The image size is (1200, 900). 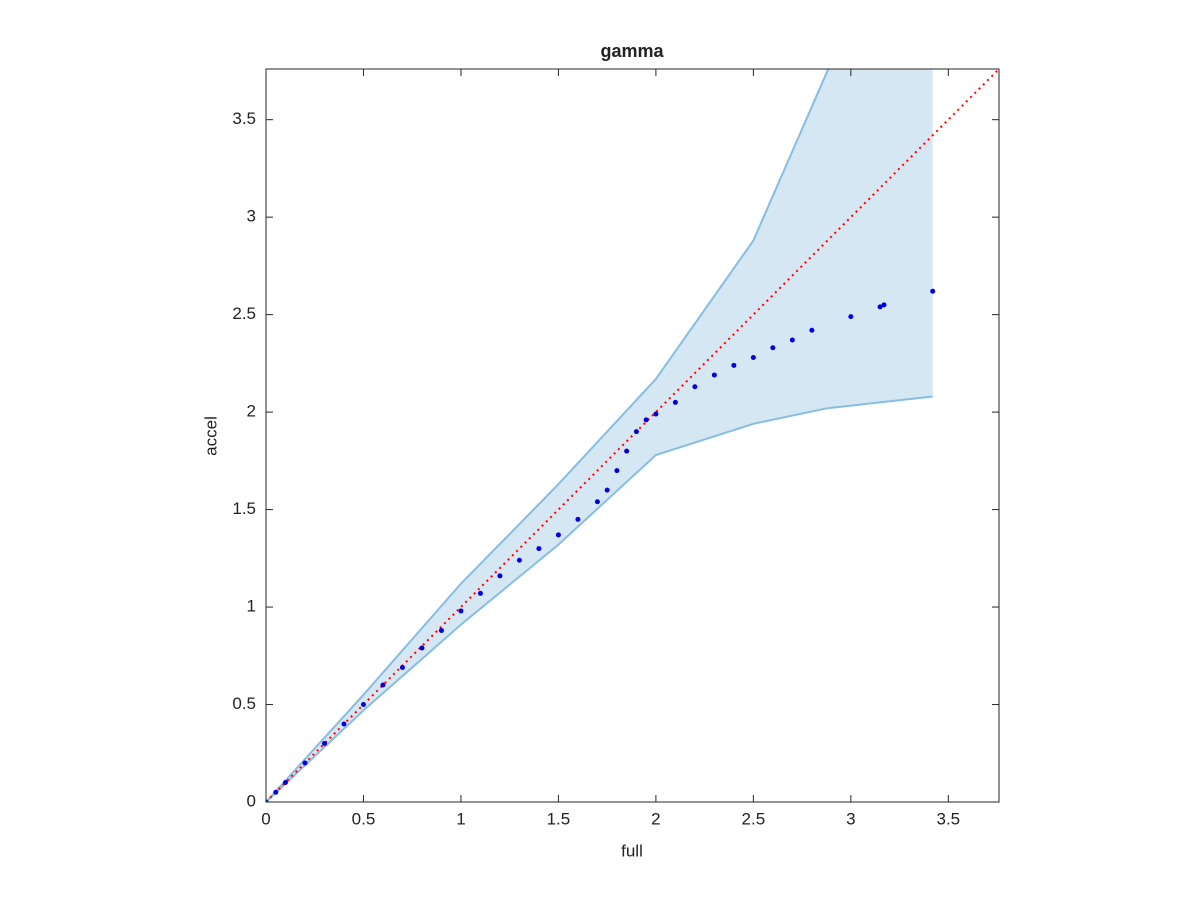 I want to click on y-tick-label: 1, so click(x=251, y=606).